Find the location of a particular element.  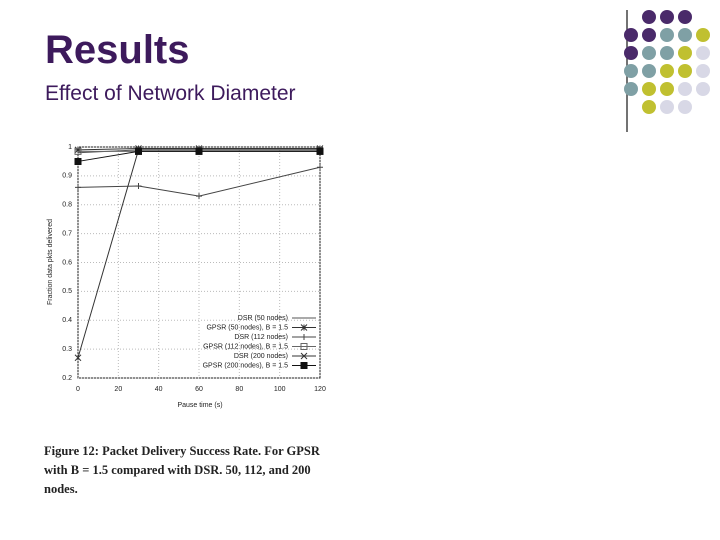

y-tick-label: 0.8 is located at coordinates (67, 205).